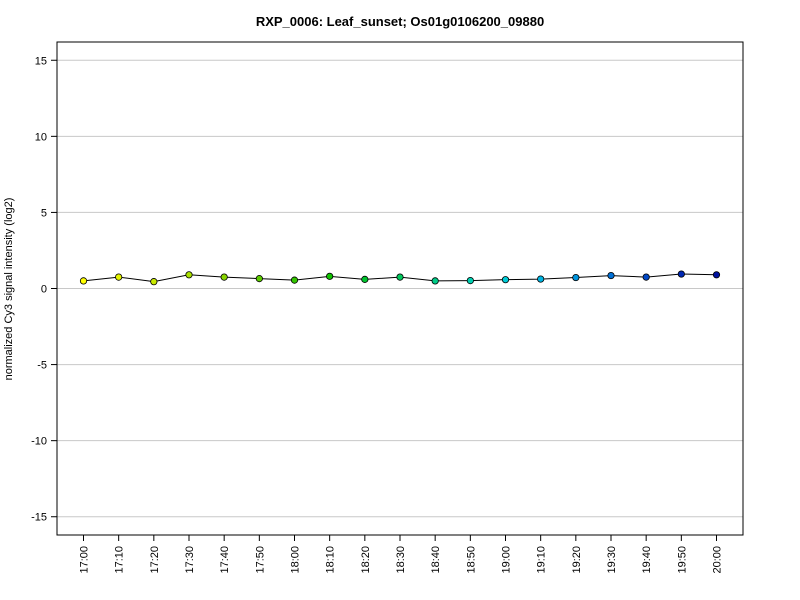 This screenshot has width=800, height=600. Describe the element at coordinates (647, 560) in the screenshot. I see `x-tick-label: 19:40` at that location.